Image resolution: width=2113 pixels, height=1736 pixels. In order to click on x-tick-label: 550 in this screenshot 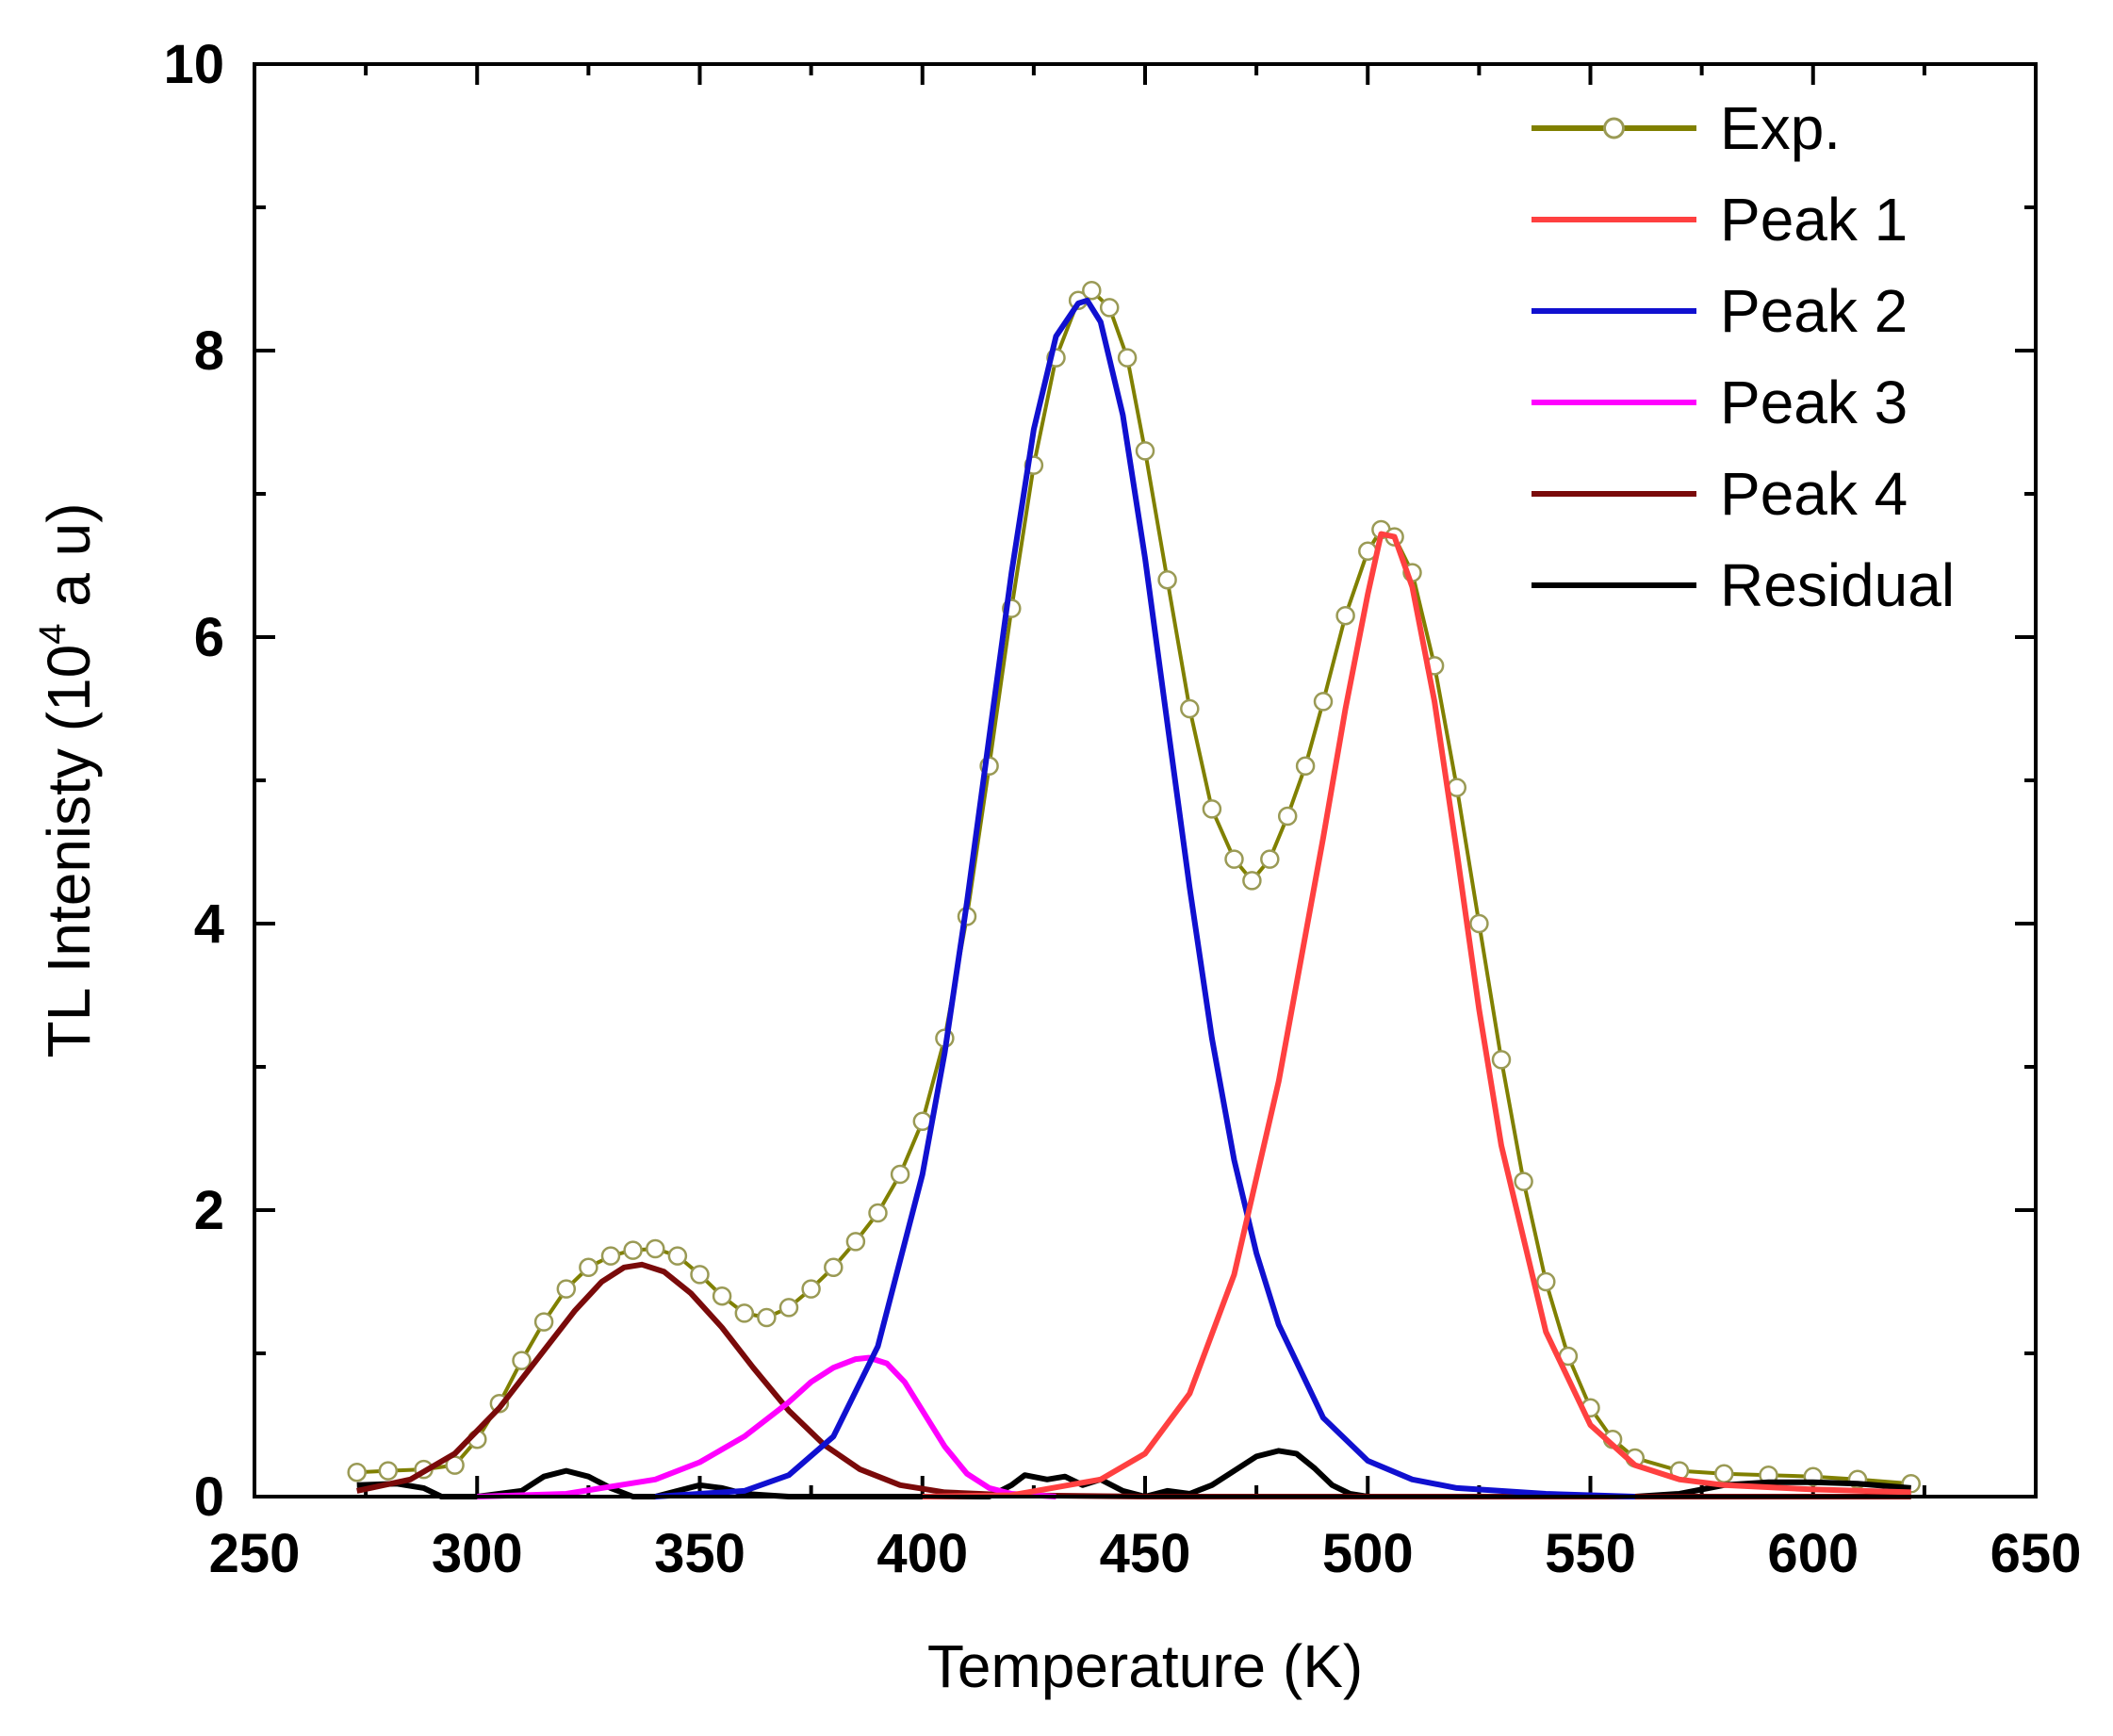, I will do `click(1590, 1553)`.